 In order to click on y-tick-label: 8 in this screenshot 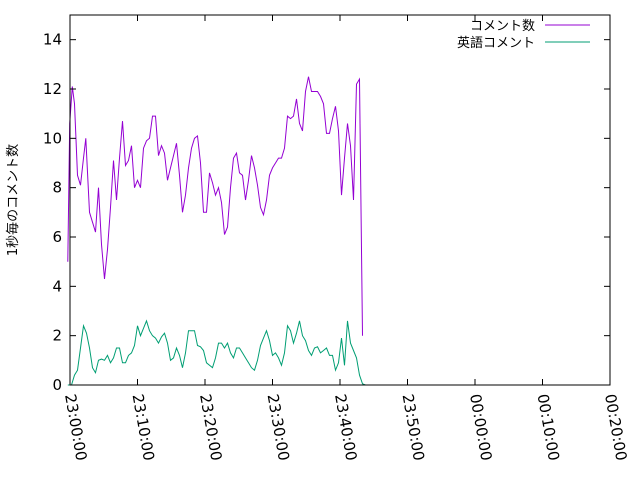, I will do `click(57, 188)`.